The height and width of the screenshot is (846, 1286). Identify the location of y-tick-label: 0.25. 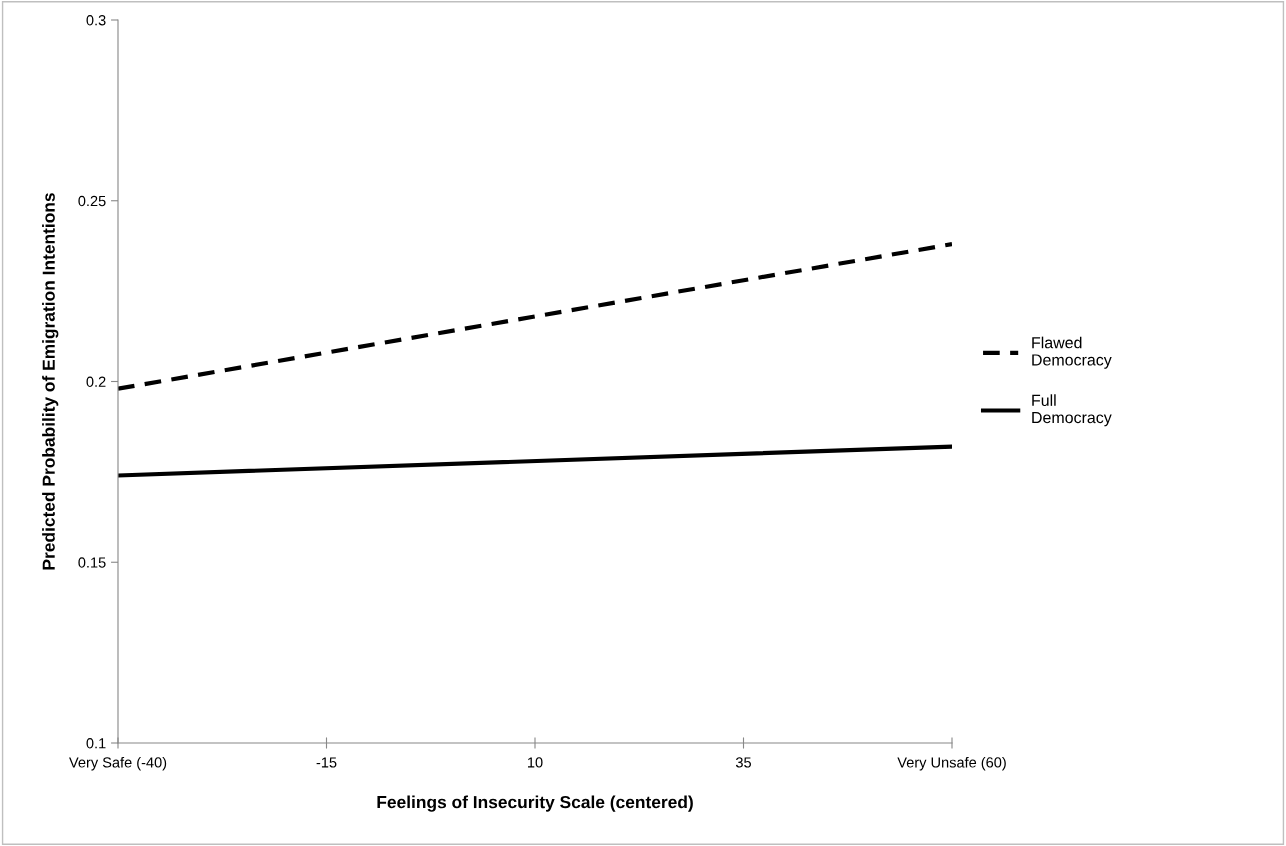
(92, 201).